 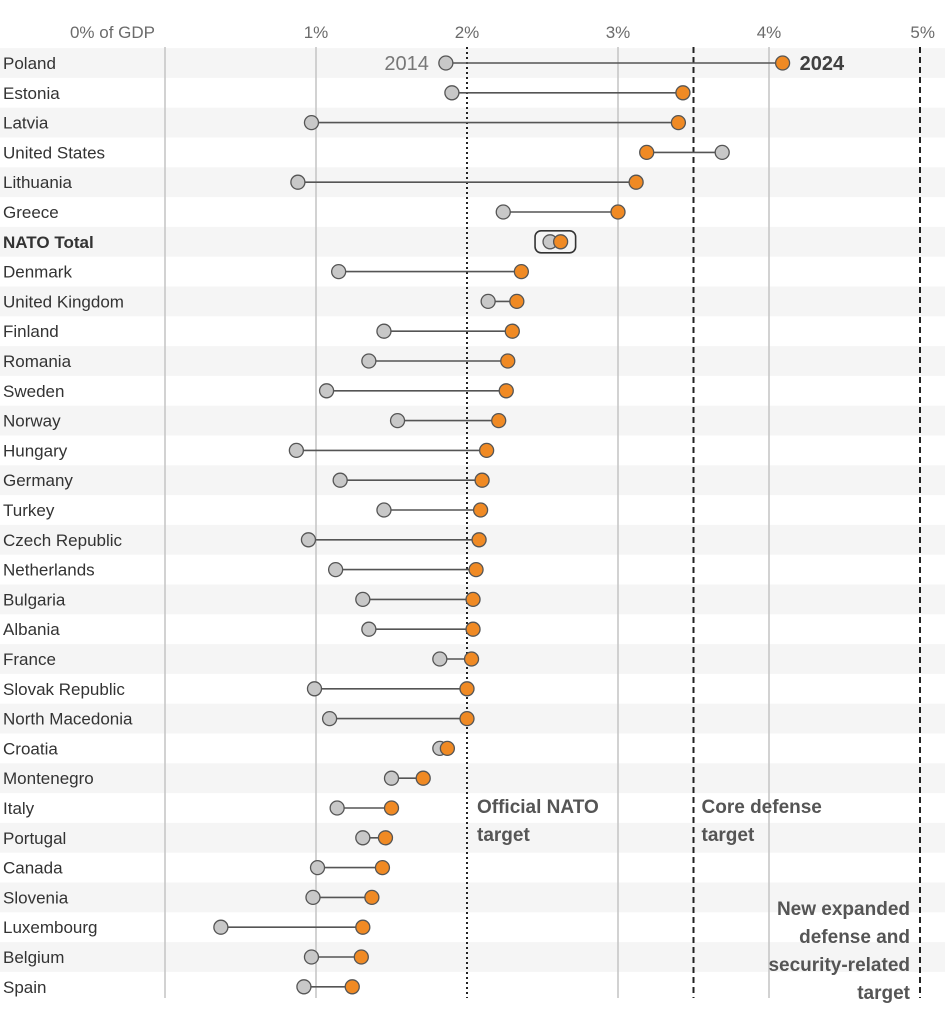 I want to click on target-label-expanded: security-related, so click(x=839, y=965).